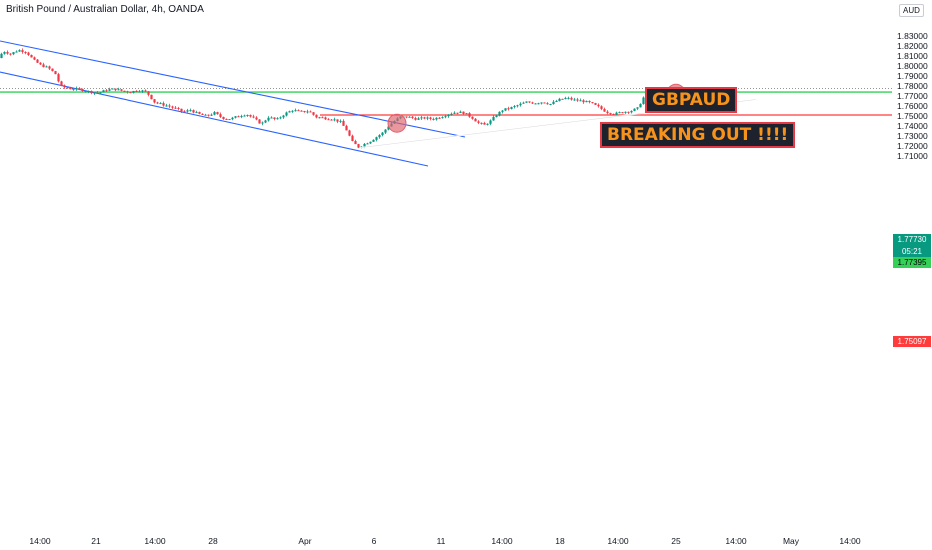  I want to click on y-tick-label: 1.75000, so click(912, 116).